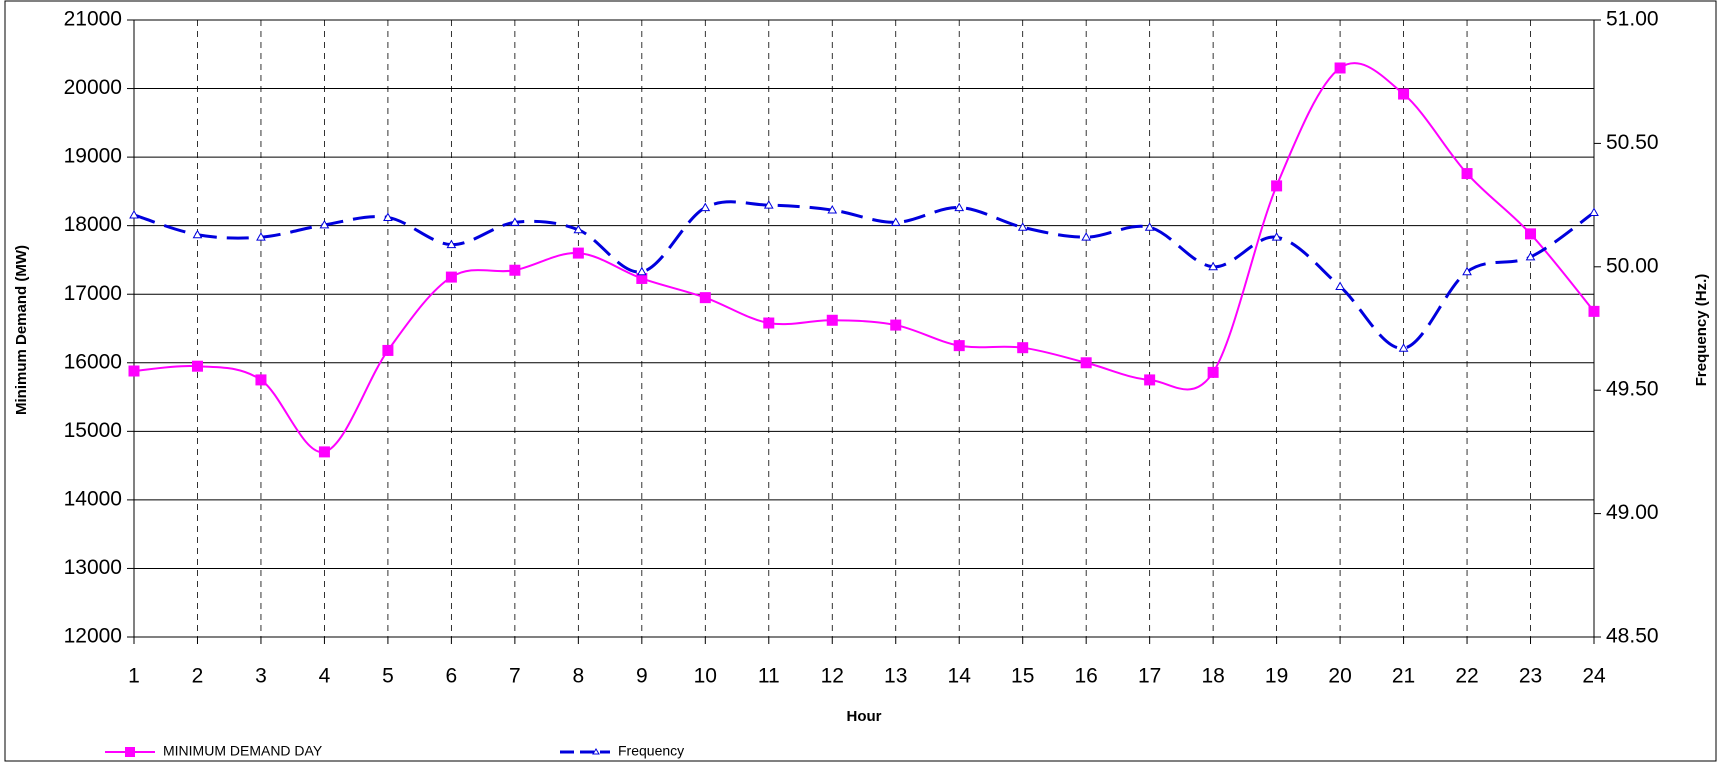 Image resolution: width=1721 pixels, height=763 pixels. Describe the element at coordinates (960, 676) in the screenshot. I see `x-tick-label: 14` at that location.